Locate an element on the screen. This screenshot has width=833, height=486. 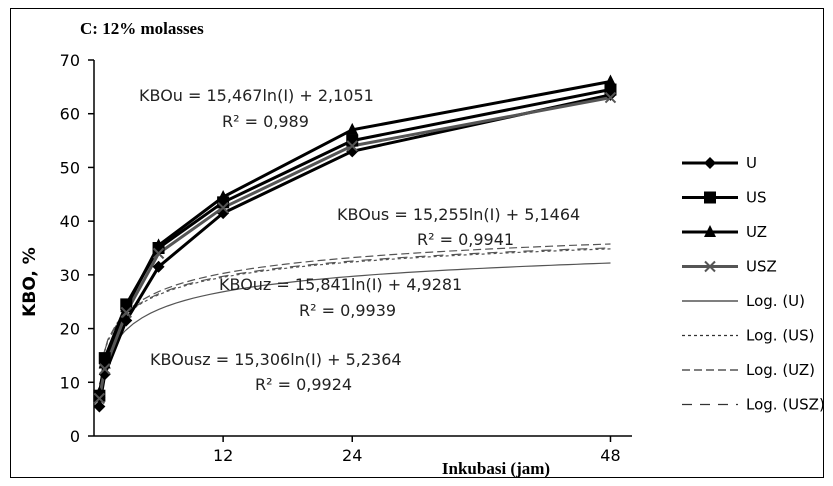
legend-label-us: US is located at coordinates (756, 198).